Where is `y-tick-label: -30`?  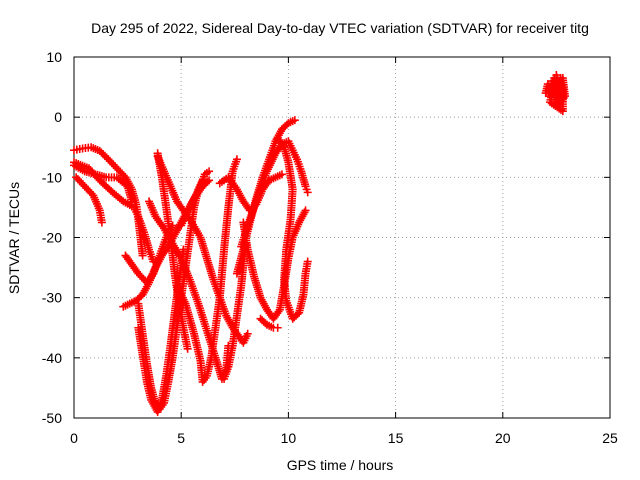 y-tick-label: -30 is located at coordinates (52, 298).